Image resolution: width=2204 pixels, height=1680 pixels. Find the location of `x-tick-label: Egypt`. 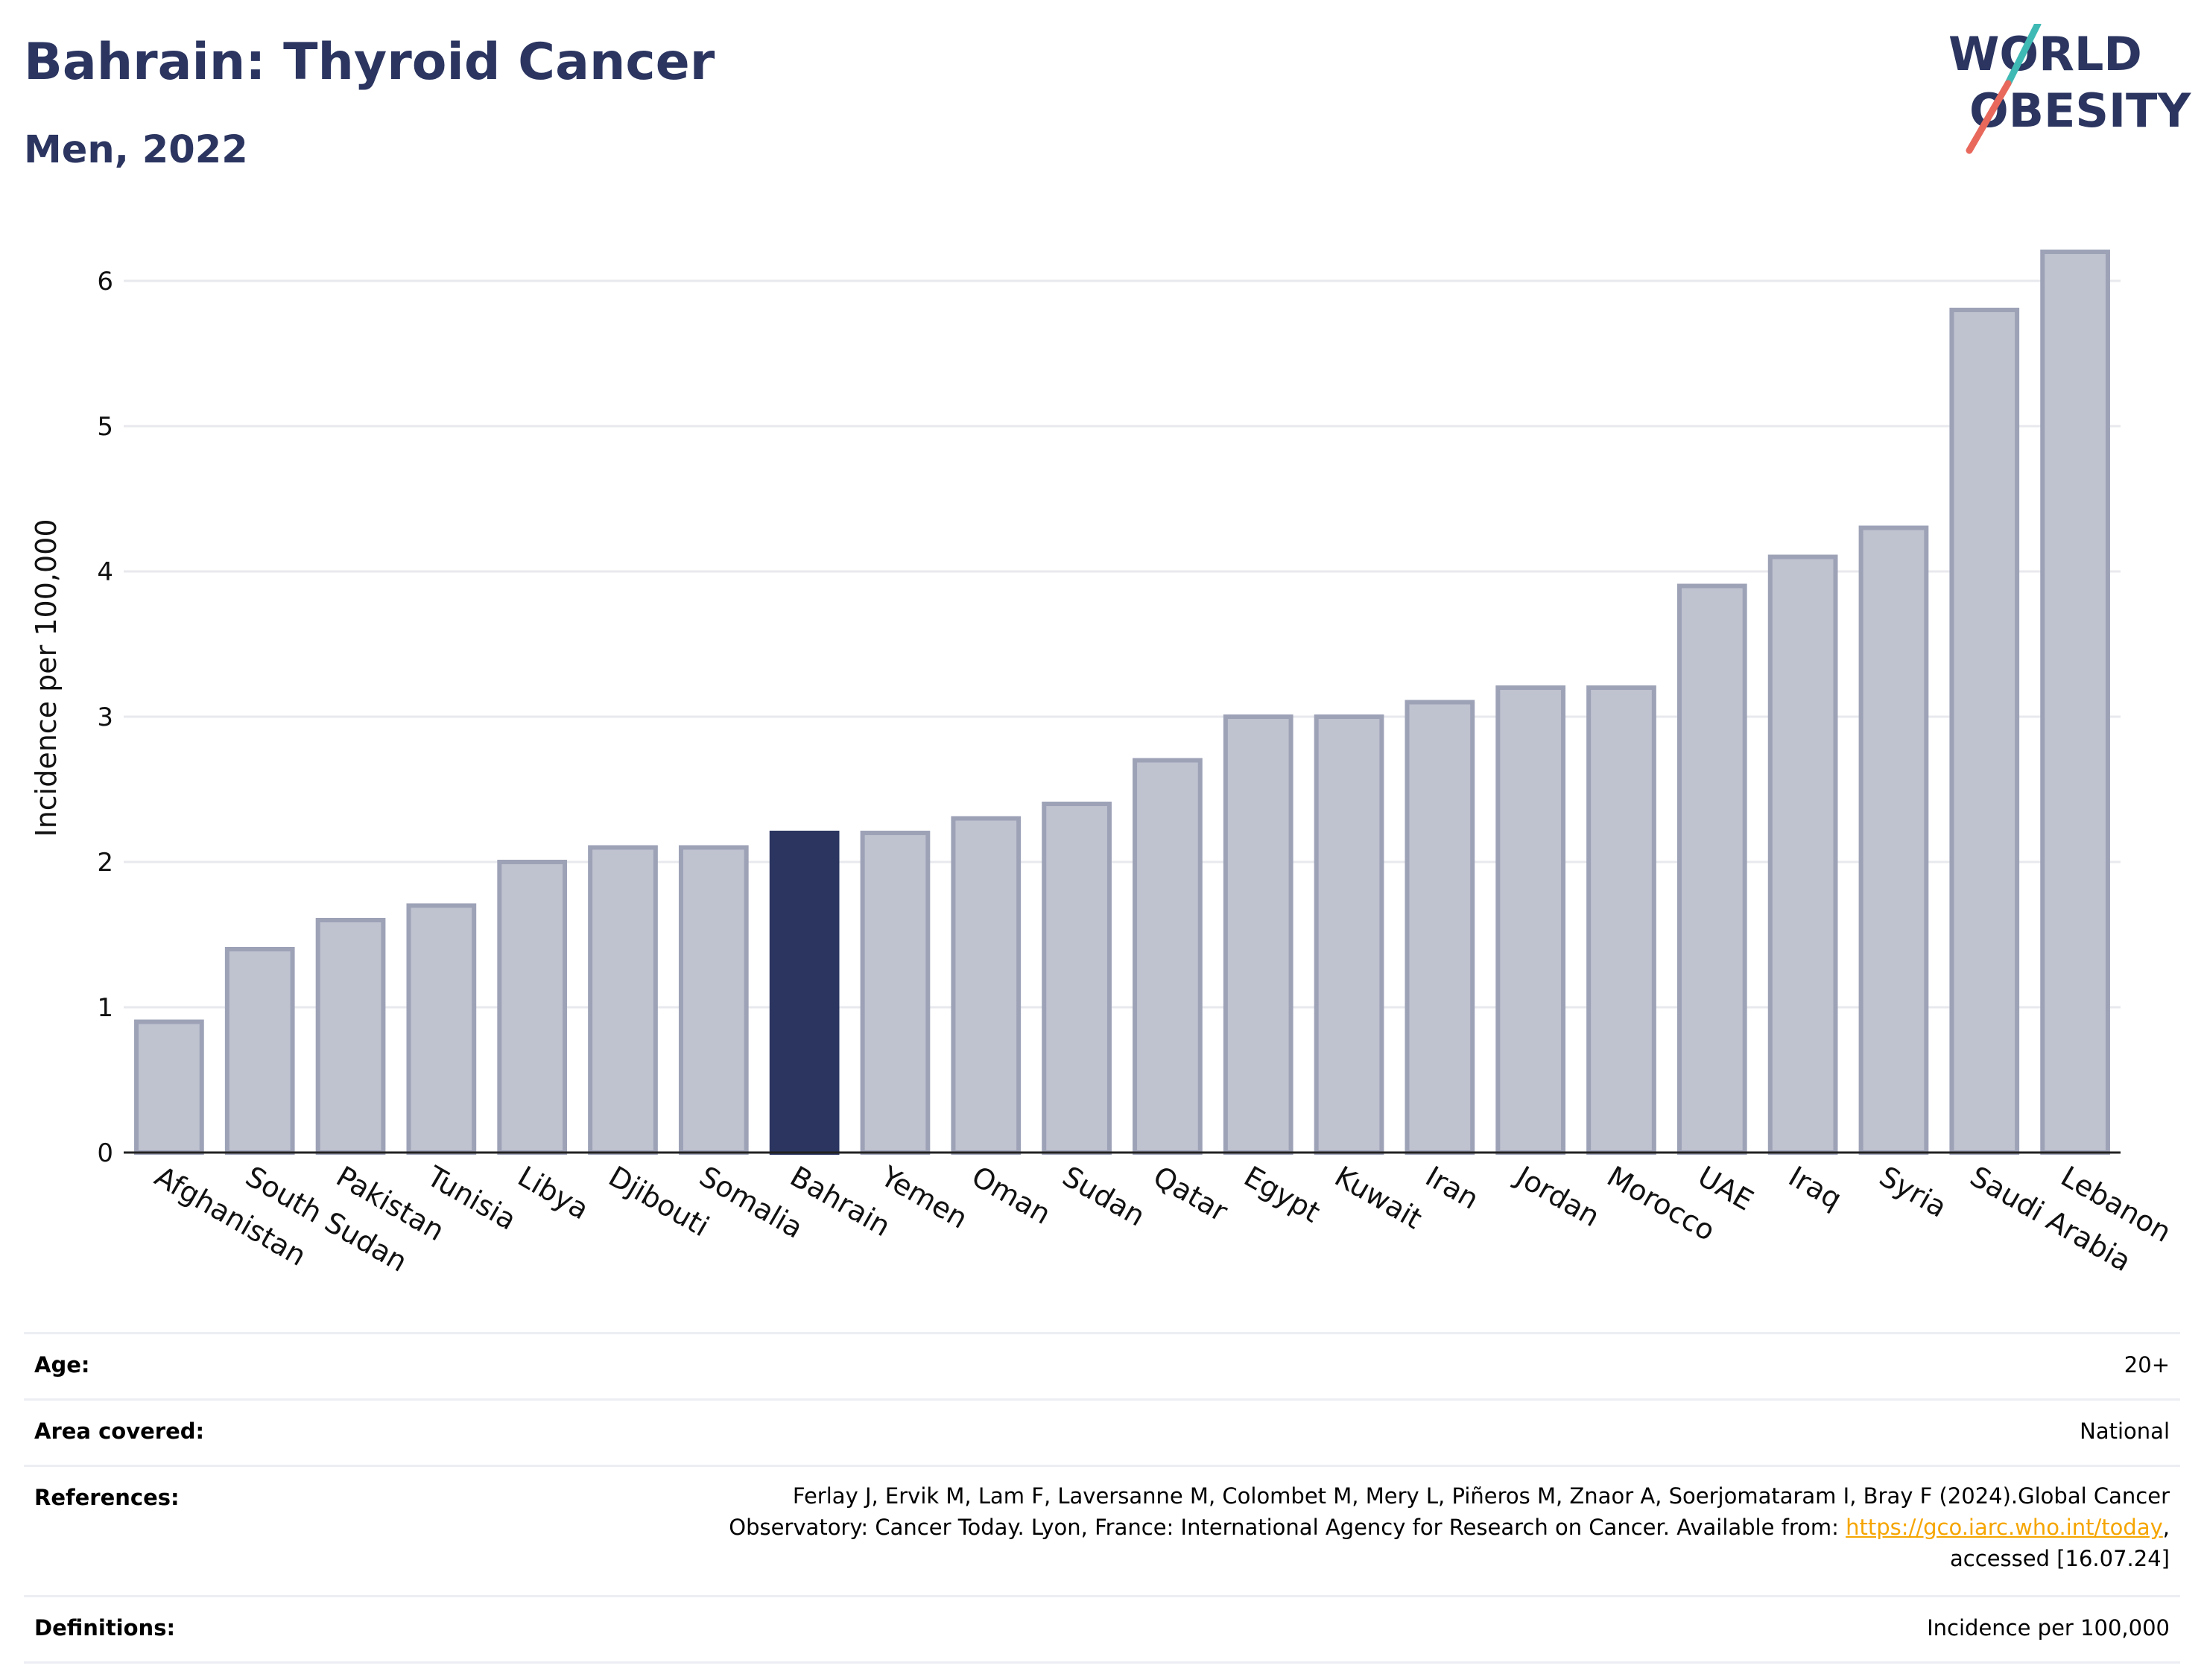

x-tick-label: Egypt is located at coordinates (1282, 1194).